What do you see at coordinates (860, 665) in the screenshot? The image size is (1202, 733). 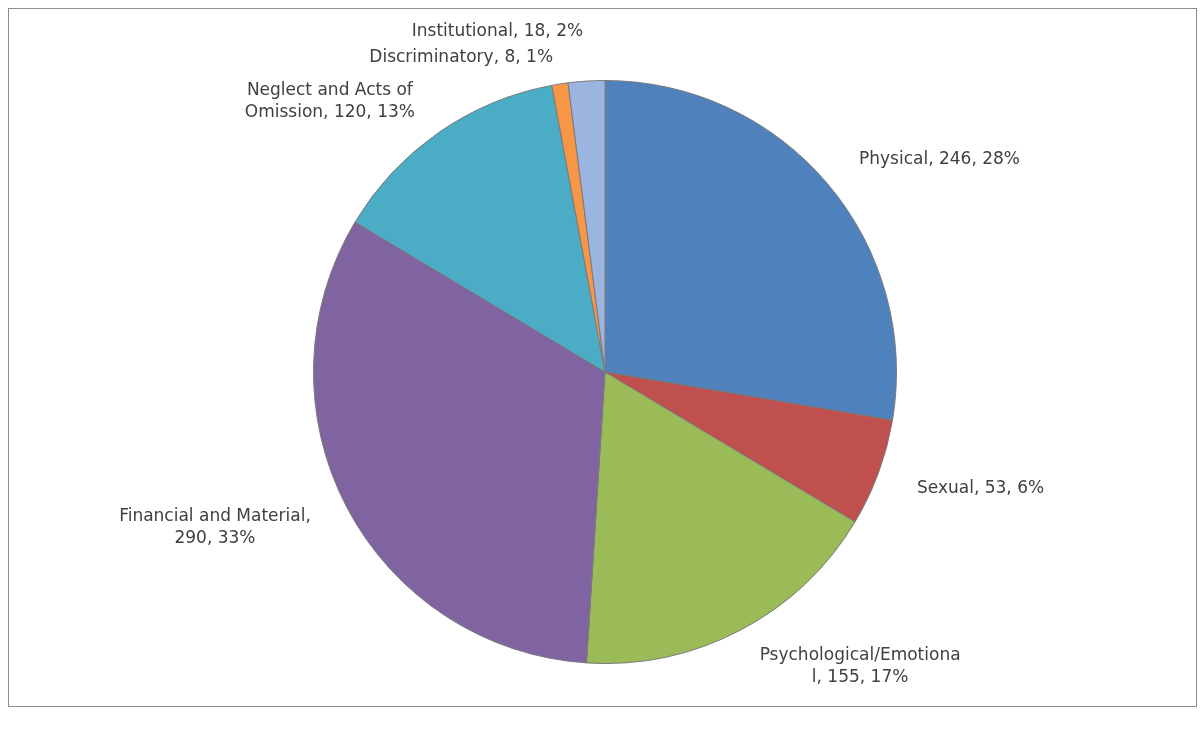 I see `slice-label: Psychological/Emotional, 155, 17%` at bounding box center [860, 665].